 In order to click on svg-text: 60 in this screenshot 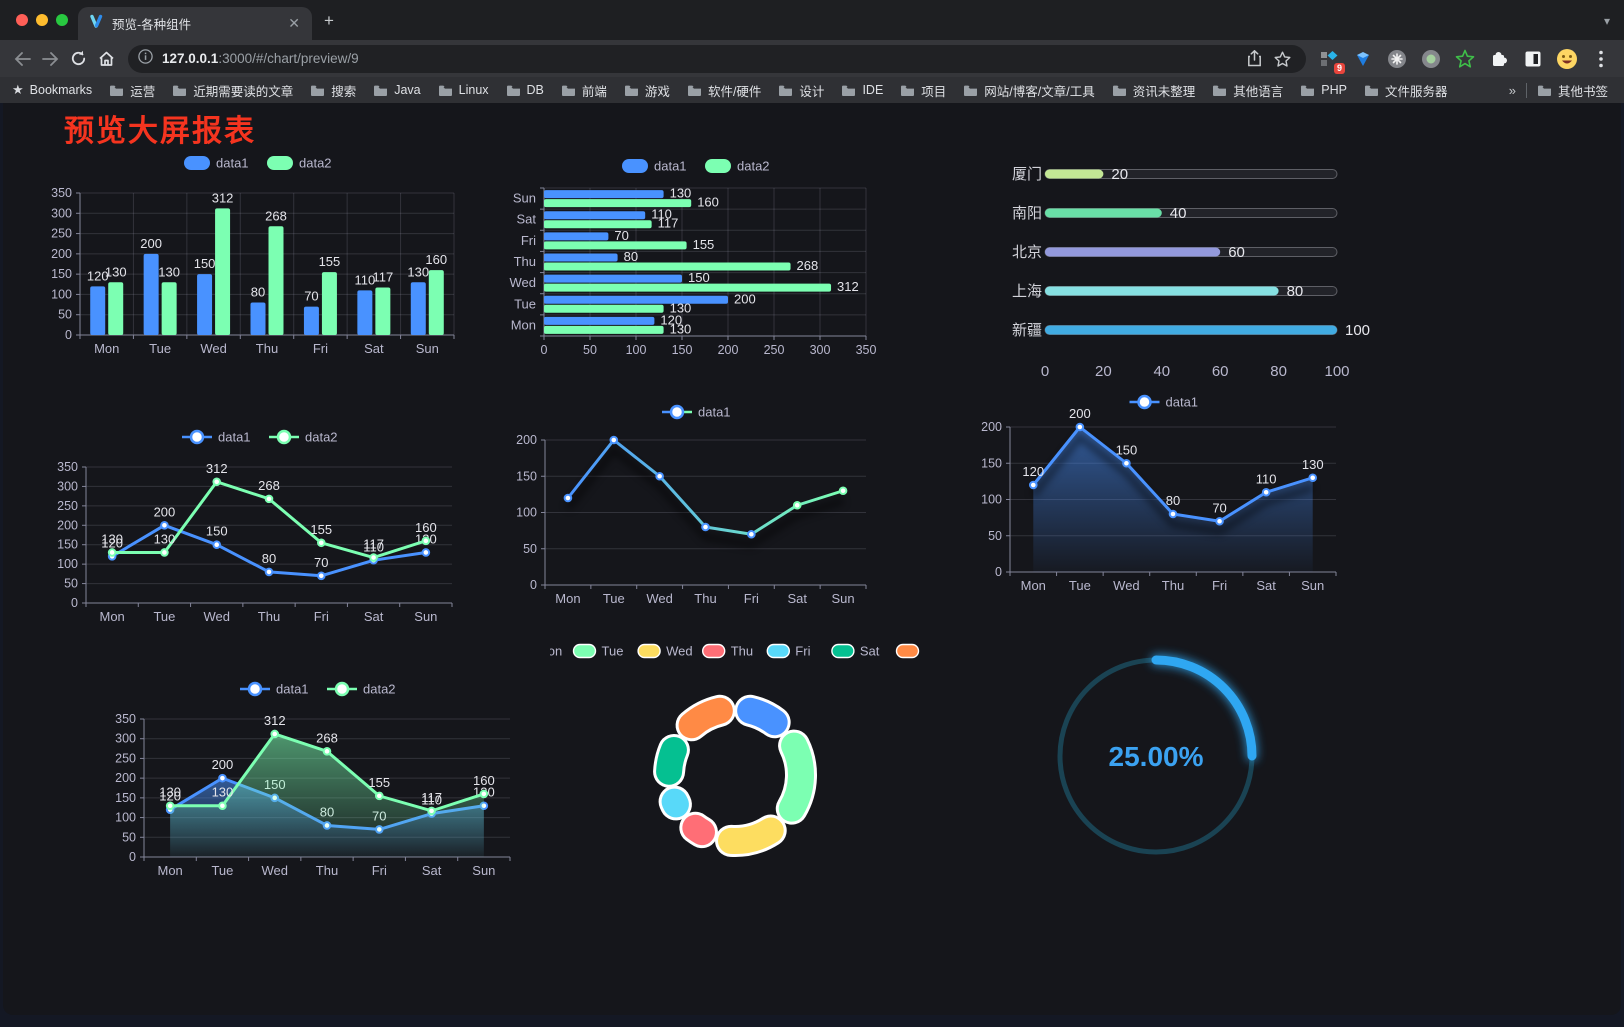, I will do `click(1236, 252)`.